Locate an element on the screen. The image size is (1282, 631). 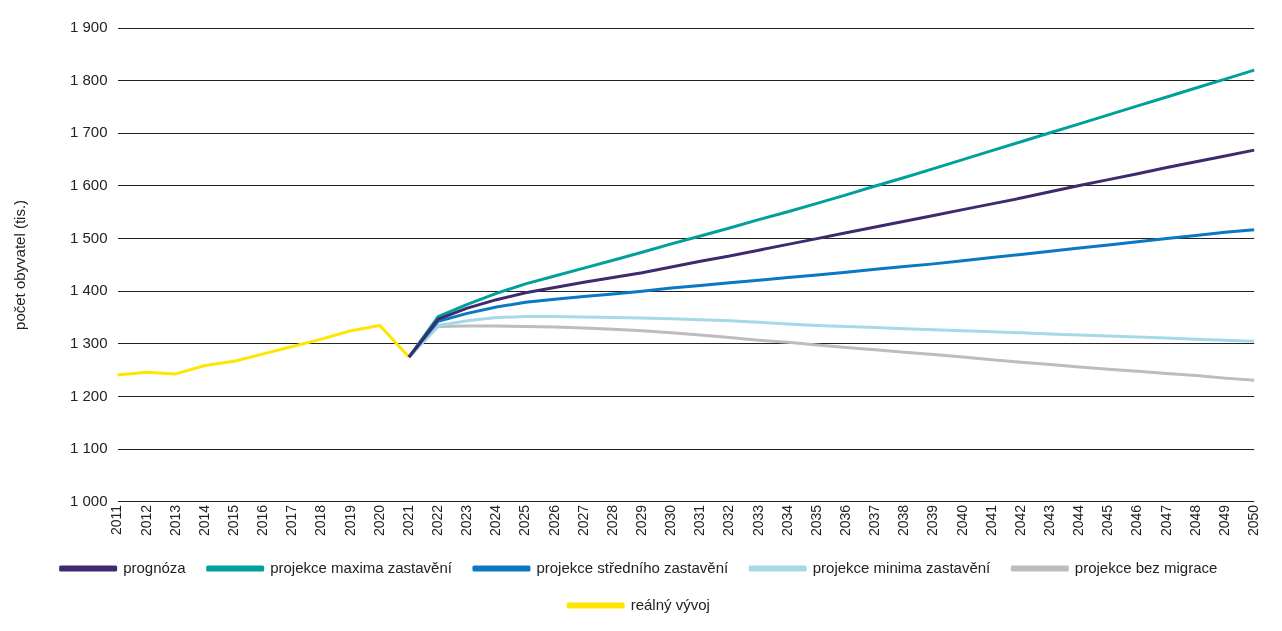
x-tick-label: 2011 is located at coordinates (116, 519).